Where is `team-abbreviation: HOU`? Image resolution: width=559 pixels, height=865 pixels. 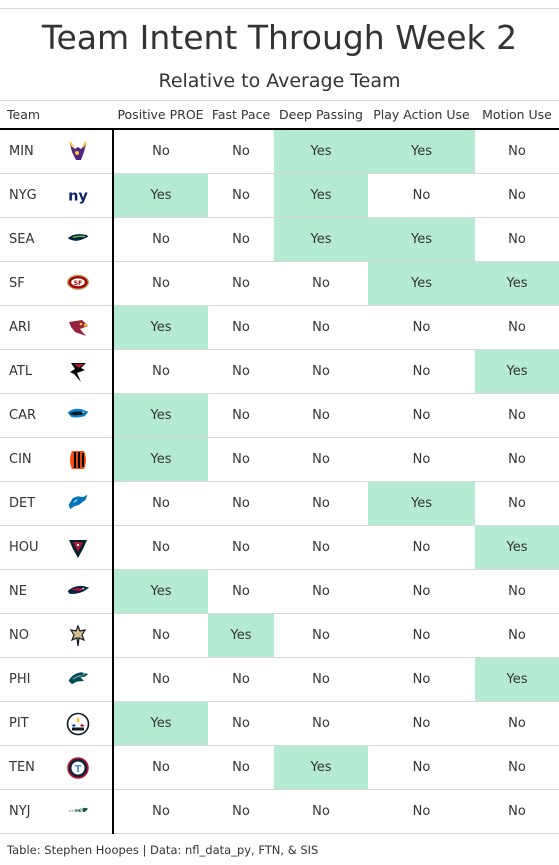
team-abbreviation: HOU is located at coordinates (21, 547).